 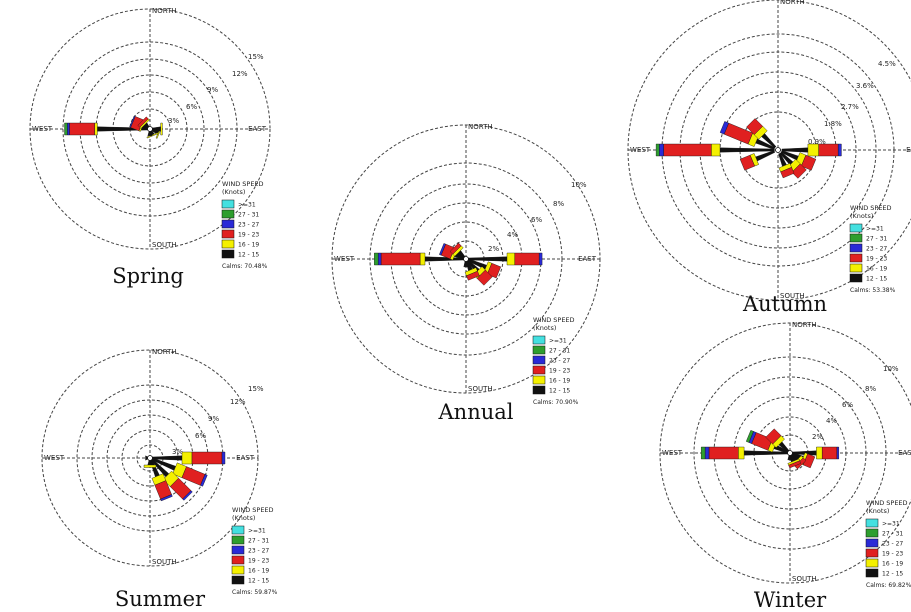 I want to click on direction-label-west: WEST, so click(x=672, y=453).